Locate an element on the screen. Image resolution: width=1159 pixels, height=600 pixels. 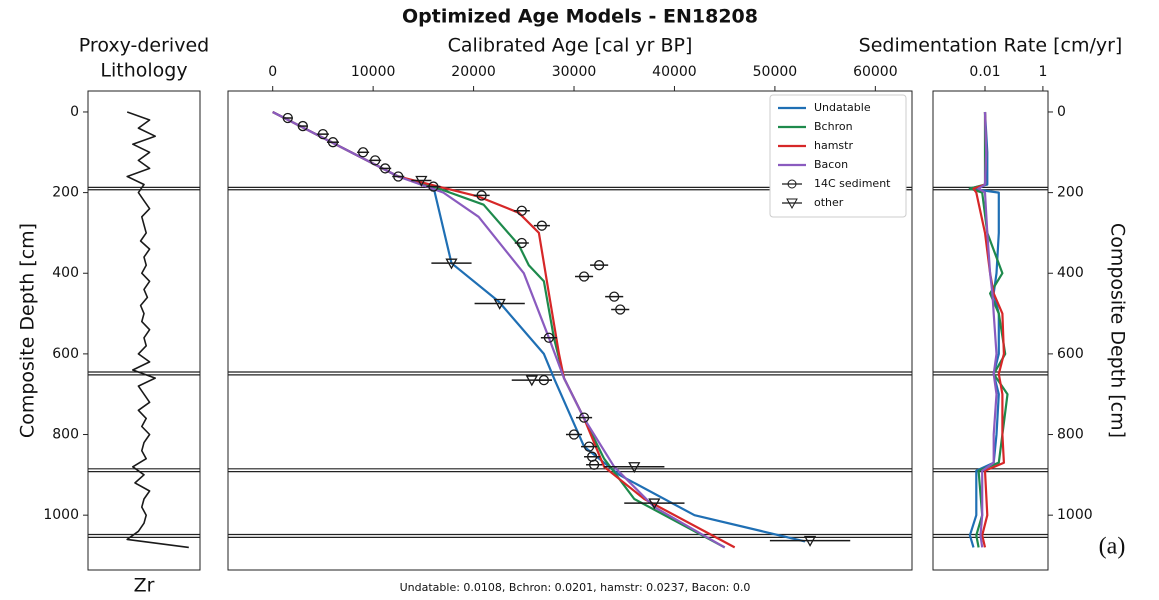
legend-box is located at coordinates (838, 156).